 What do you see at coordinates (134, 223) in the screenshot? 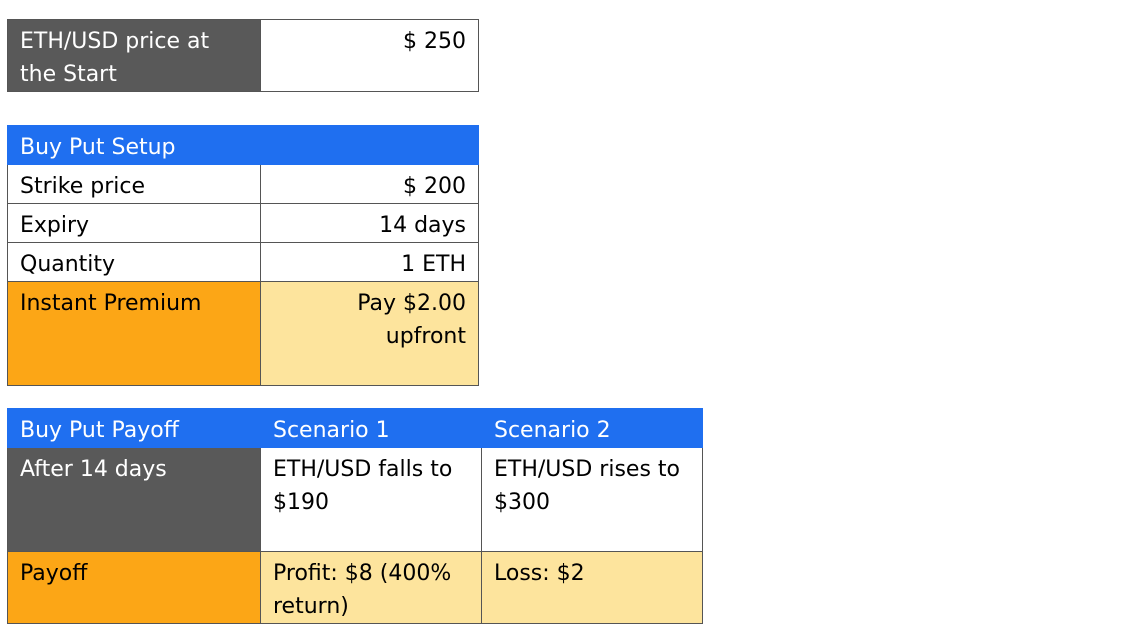
I see `expiry-label: Expiry` at bounding box center [134, 223].